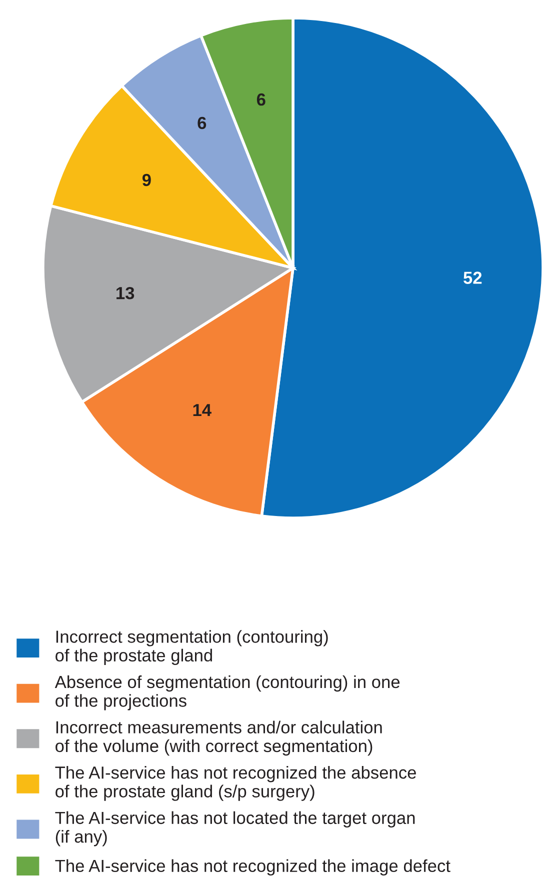 The height and width of the screenshot is (885, 547). What do you see at coordinates (146, 180) in the screenshot?
I see `data-label: 9` at bounding box center [146, 180].